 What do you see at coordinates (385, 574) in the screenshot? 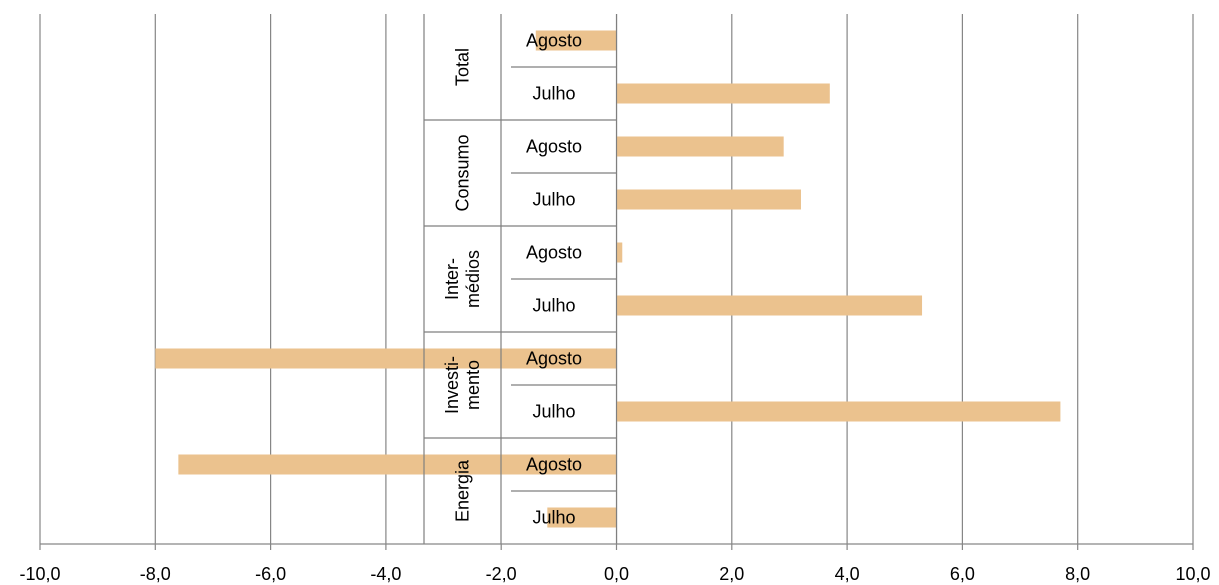
I see `x-tick-label: -4,0` at bounding box center [385, 574].